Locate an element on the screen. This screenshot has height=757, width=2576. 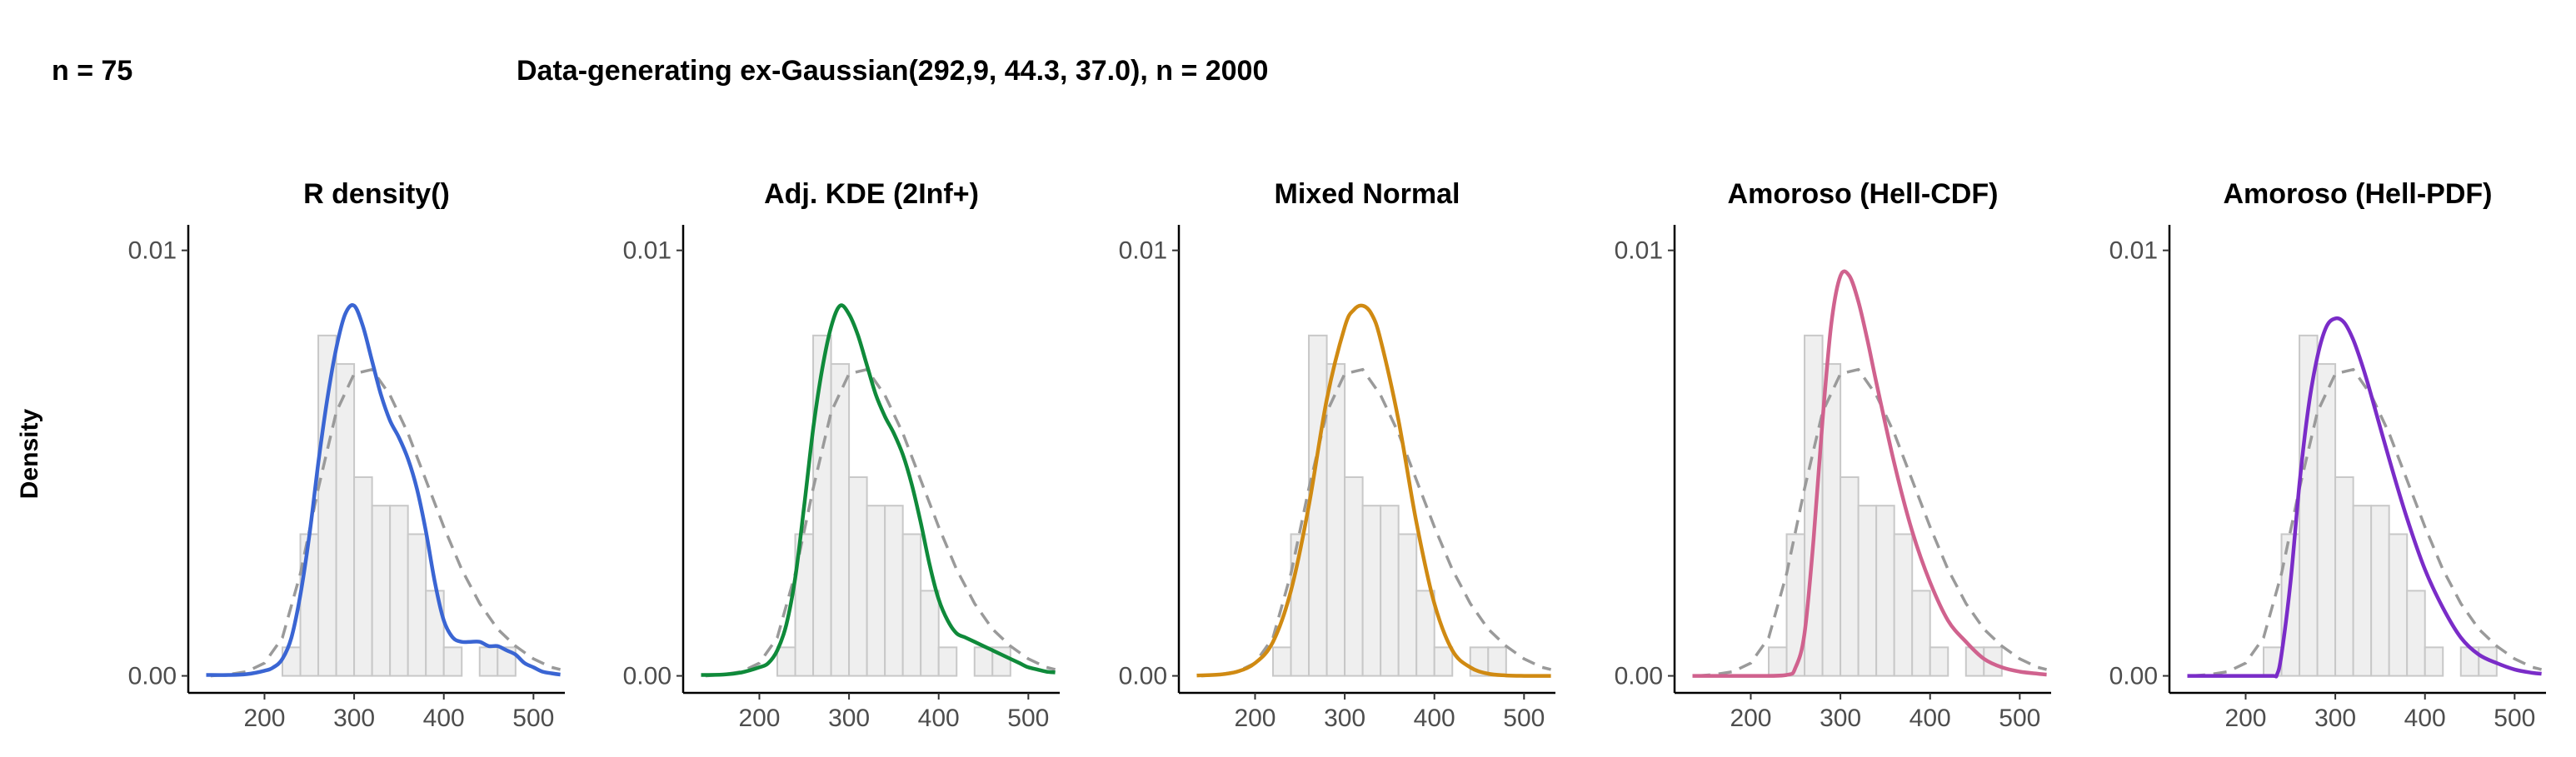
panel-title: R density() is located at coordinates (376, 194).